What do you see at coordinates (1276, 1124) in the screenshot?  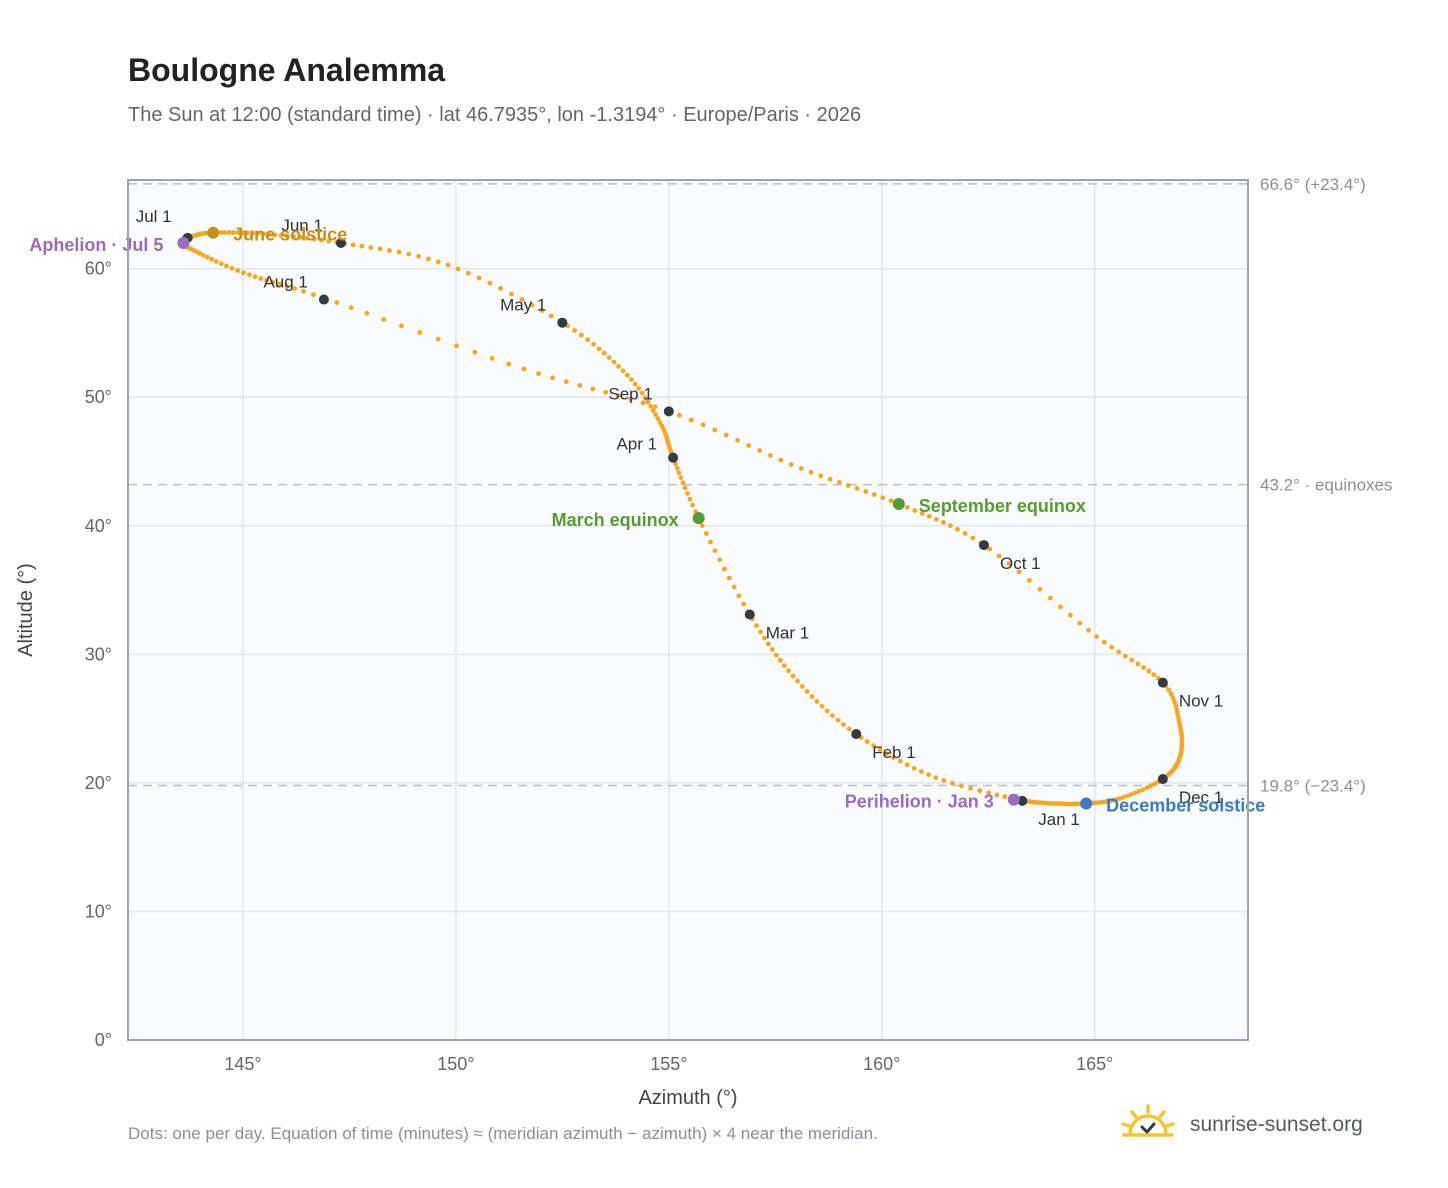 I see `brand-name: sunrise-sunset.org` at bounding box center [1276, 1124].